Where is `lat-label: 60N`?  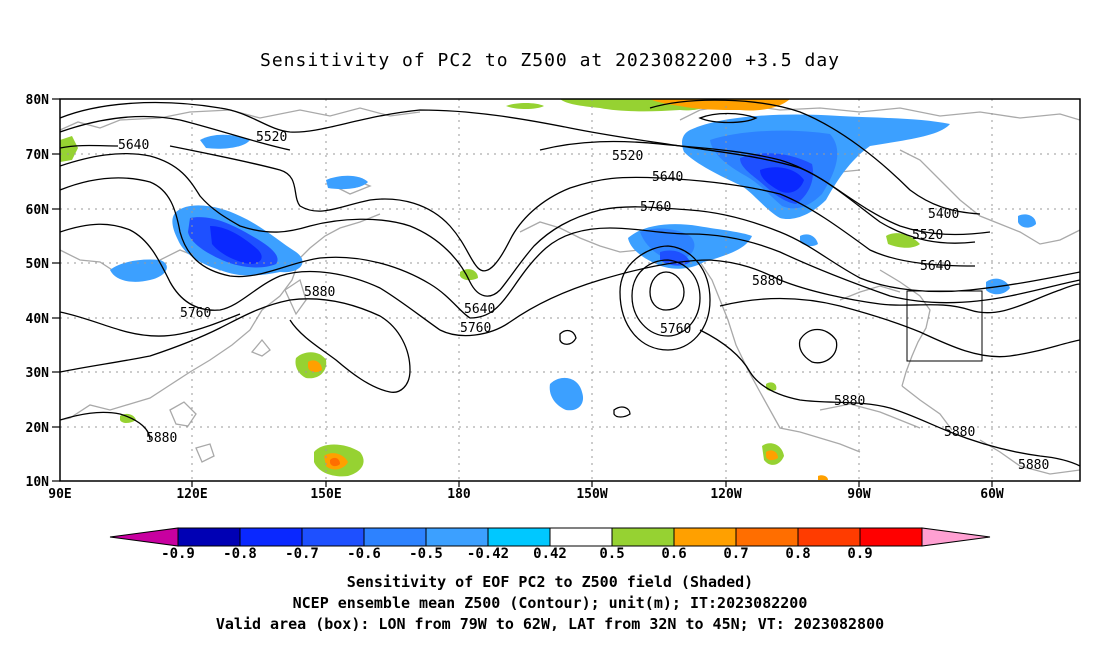
lat-label: 60N is located at coordinates (38, 210).